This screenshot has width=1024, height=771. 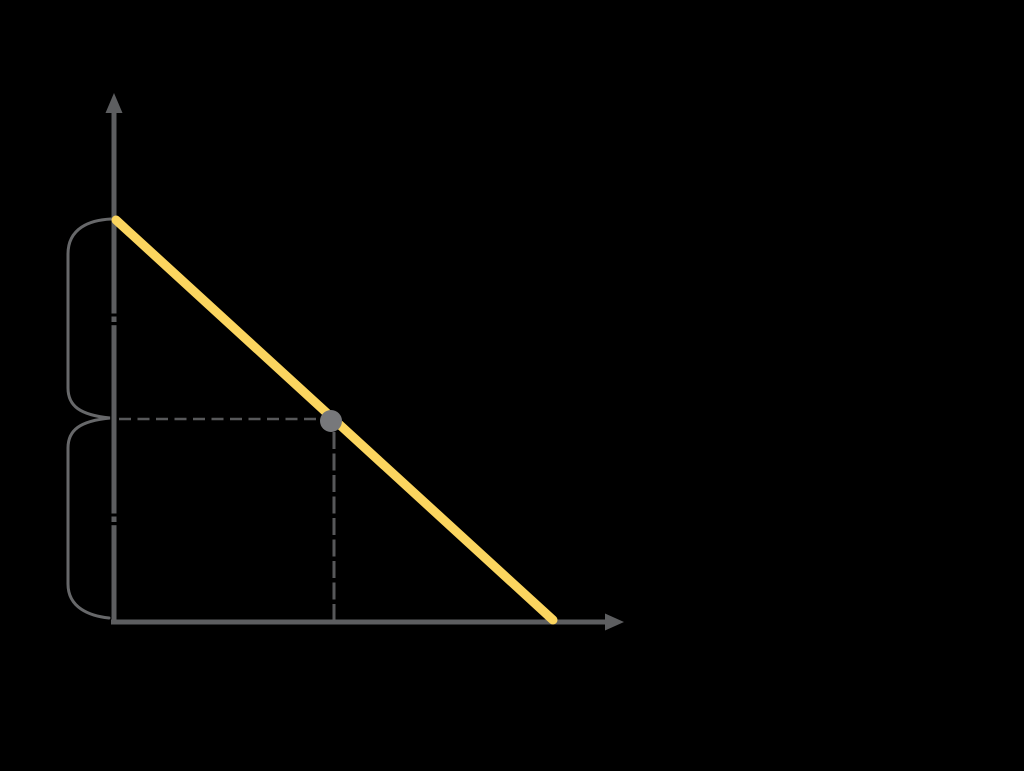 I want to click on highlight-point, so click(x=331, y=421).